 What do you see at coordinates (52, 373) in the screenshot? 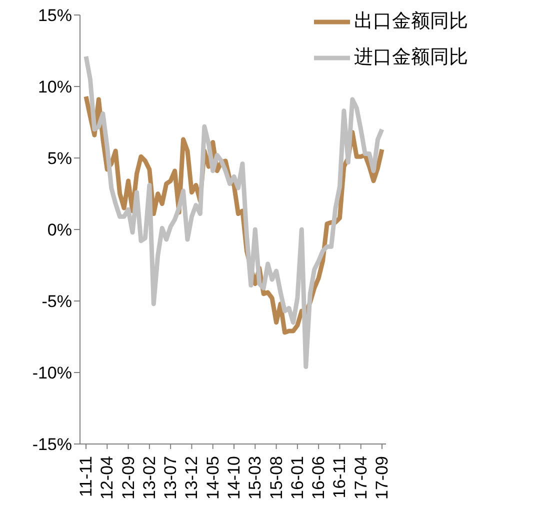
I see `y-tick-label: -10%` at bounding box center [52, 373].